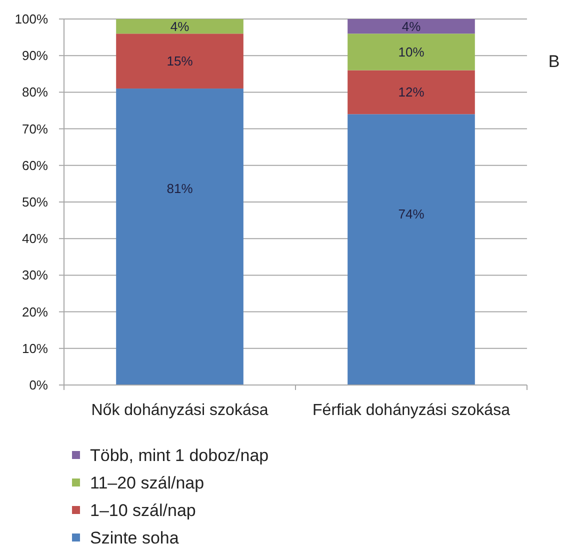 The width and height of the screenshot is (568, 560). What do you see at coordinates (35, 348) in the screenshot?
I see `y-tick-label: 10%` at bounding box center [35, 348].